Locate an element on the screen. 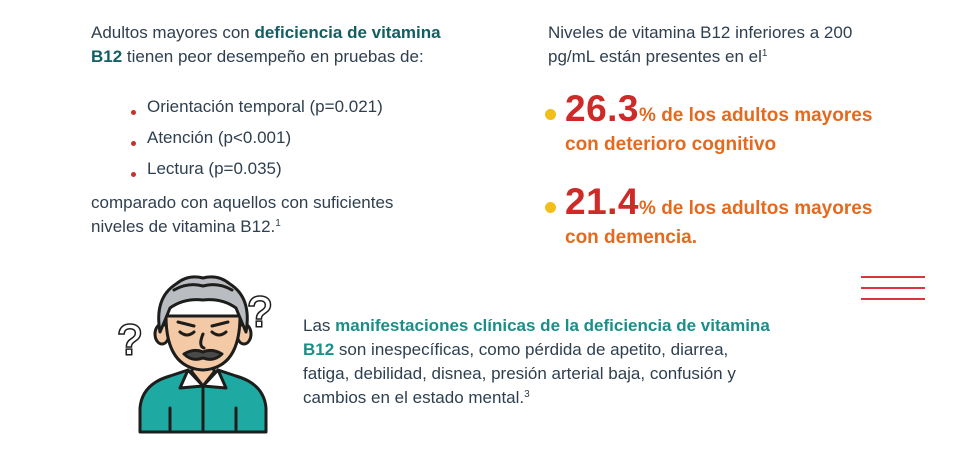 Image resolution: width=972 pixels, height=454 pixels. intro-line: Niveles de vitamina B12 inferiores a 200 is located at coordinates (700, 32).